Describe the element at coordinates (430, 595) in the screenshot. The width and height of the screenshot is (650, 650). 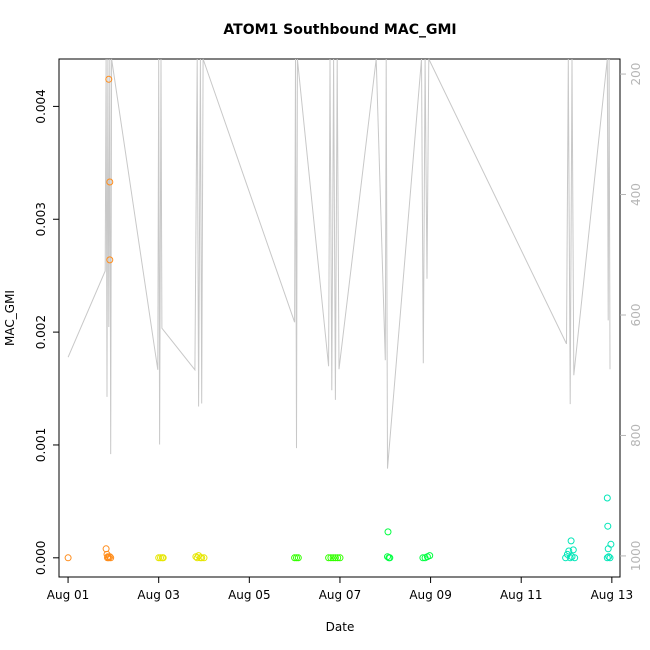
I see `x-tick-label: Aug 09` at that location.